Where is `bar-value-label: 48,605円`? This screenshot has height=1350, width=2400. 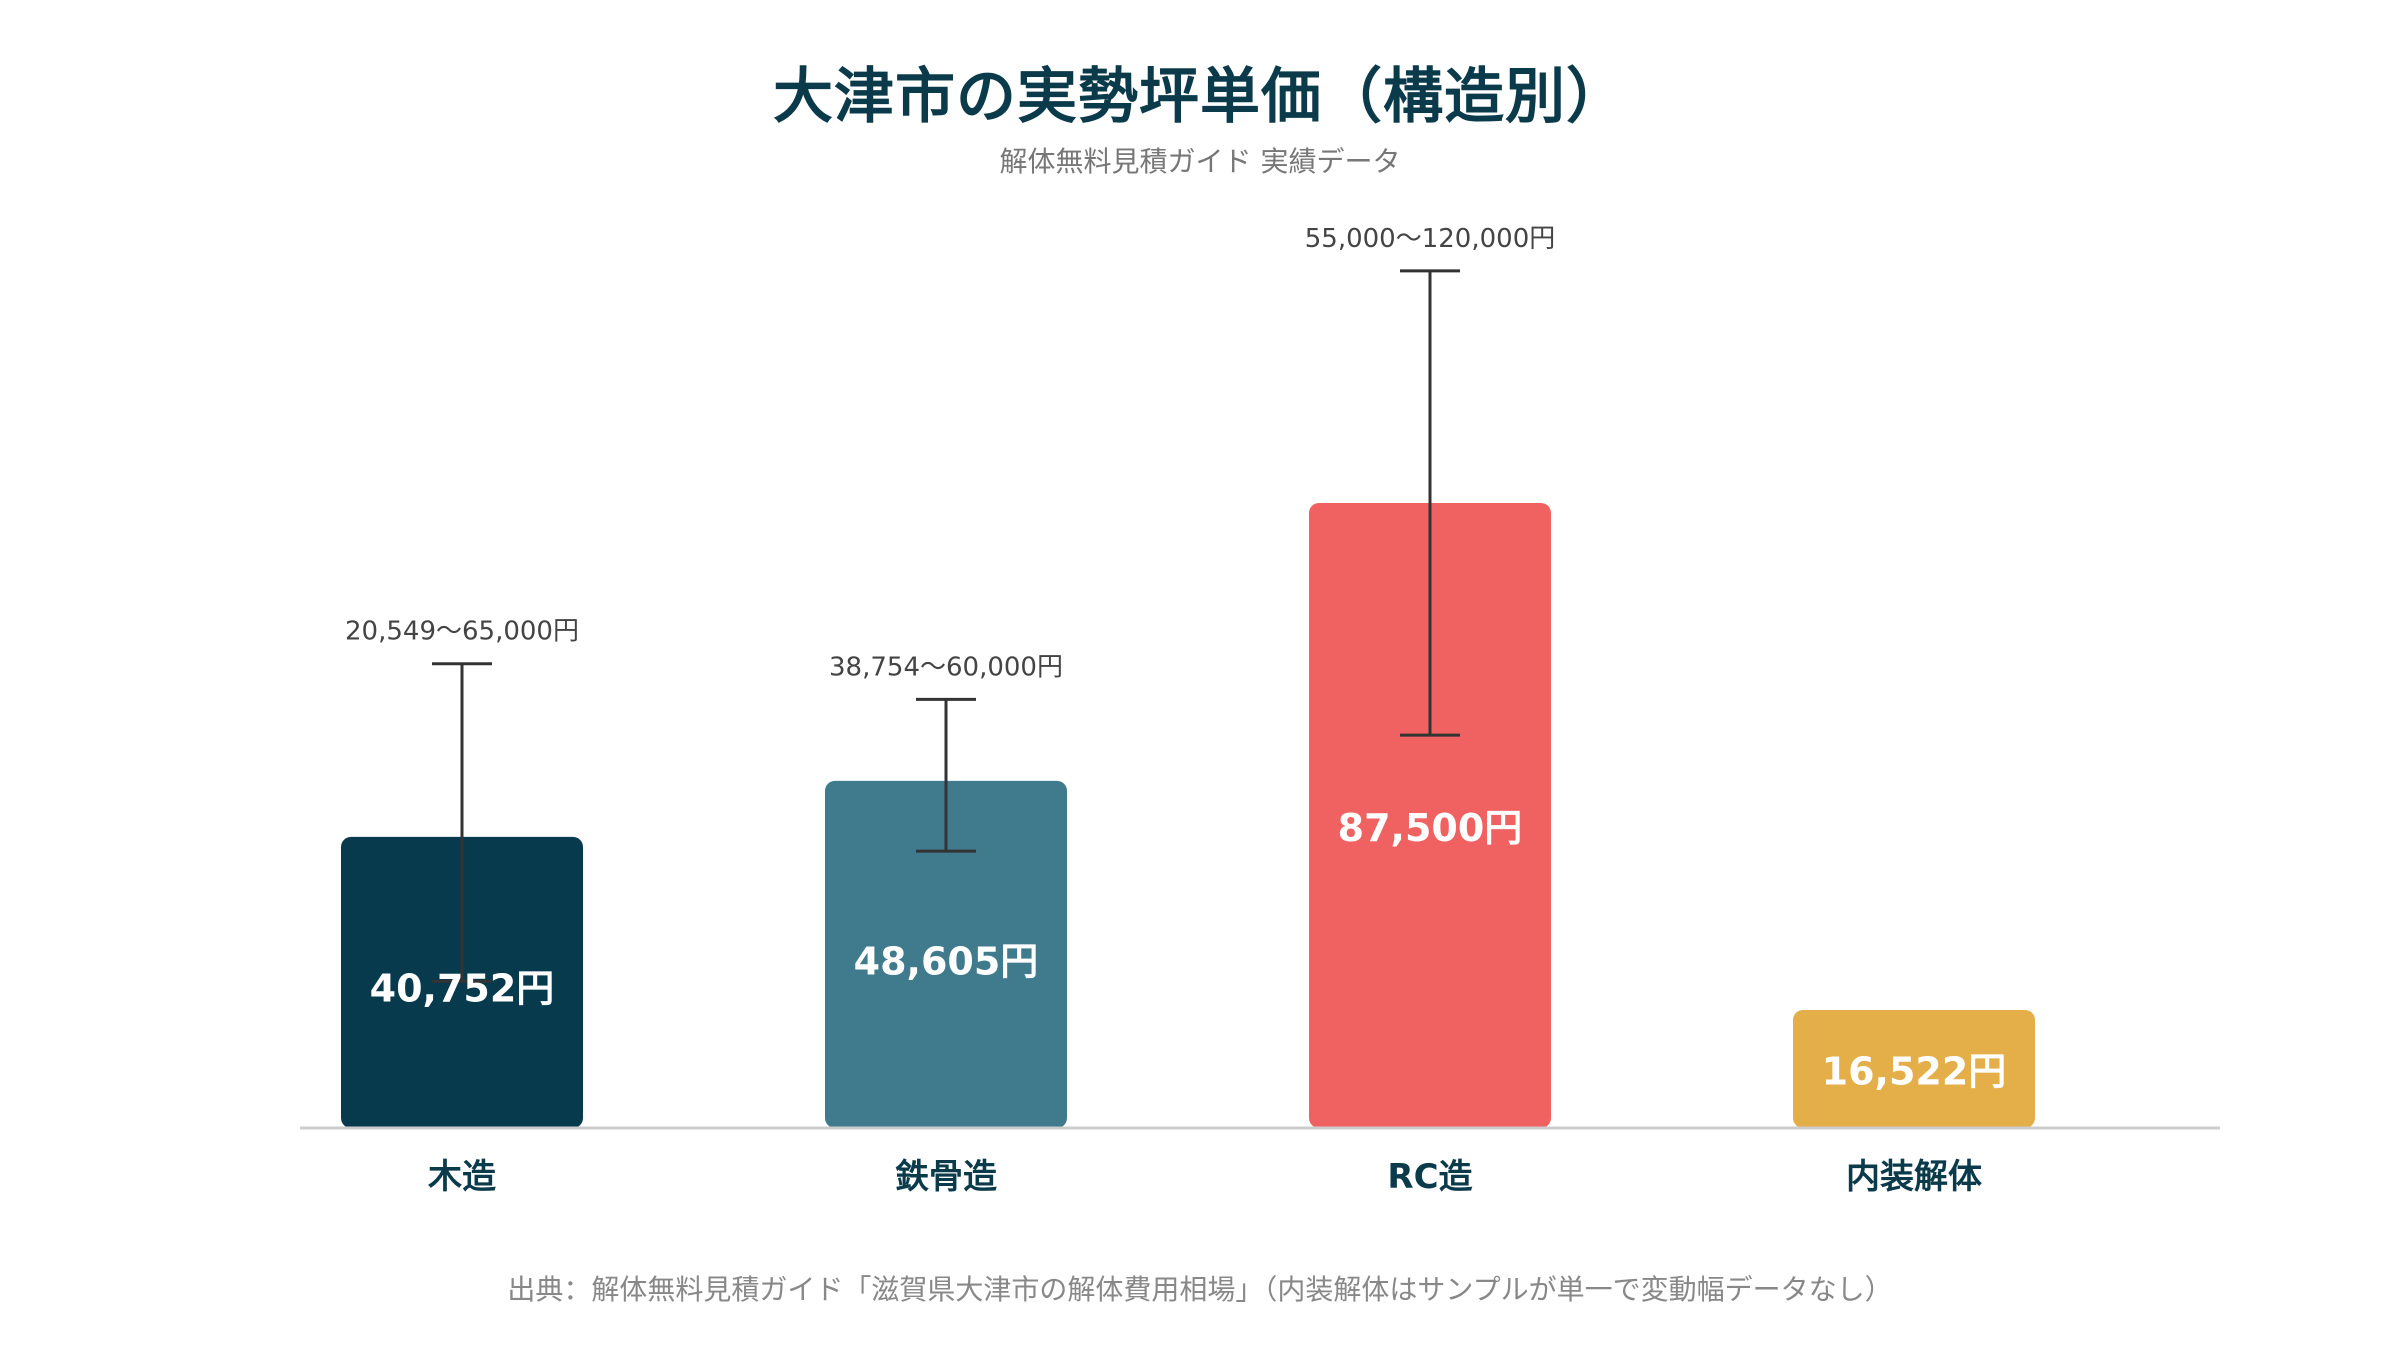 bar-value-label: 48,605円 is located at coordinates (946, 961).